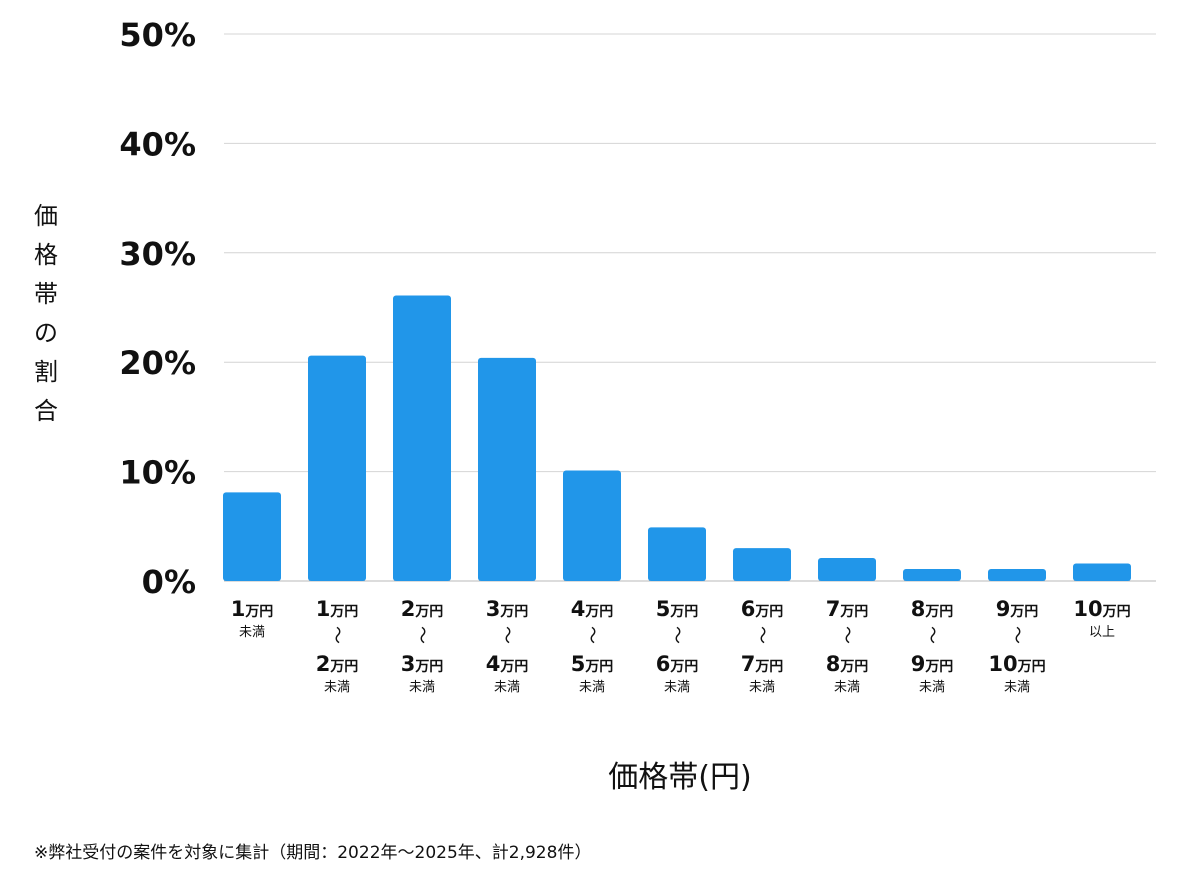 Image resolution: width=1200 pixels, height=874 pixels. What do you see at coordinates (46, 372) in the screenshot?
I see `y-axis-label-char: 割` at bounding box center [46, 372].